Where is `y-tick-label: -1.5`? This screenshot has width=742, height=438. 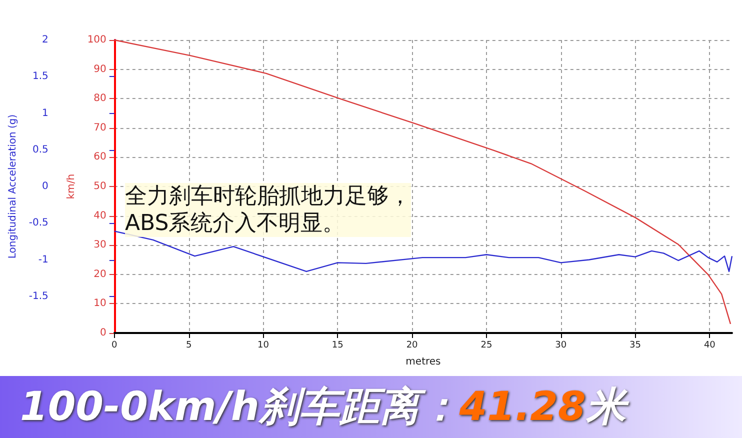 y-tick-label: -1.5 is located at coordinates (38, 296).